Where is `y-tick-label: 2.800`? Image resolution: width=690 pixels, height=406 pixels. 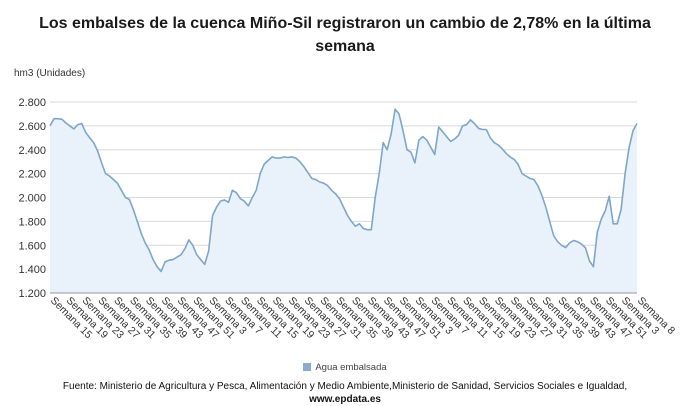
y-tick-label: 2.800 is located at coordinates (32, 103).